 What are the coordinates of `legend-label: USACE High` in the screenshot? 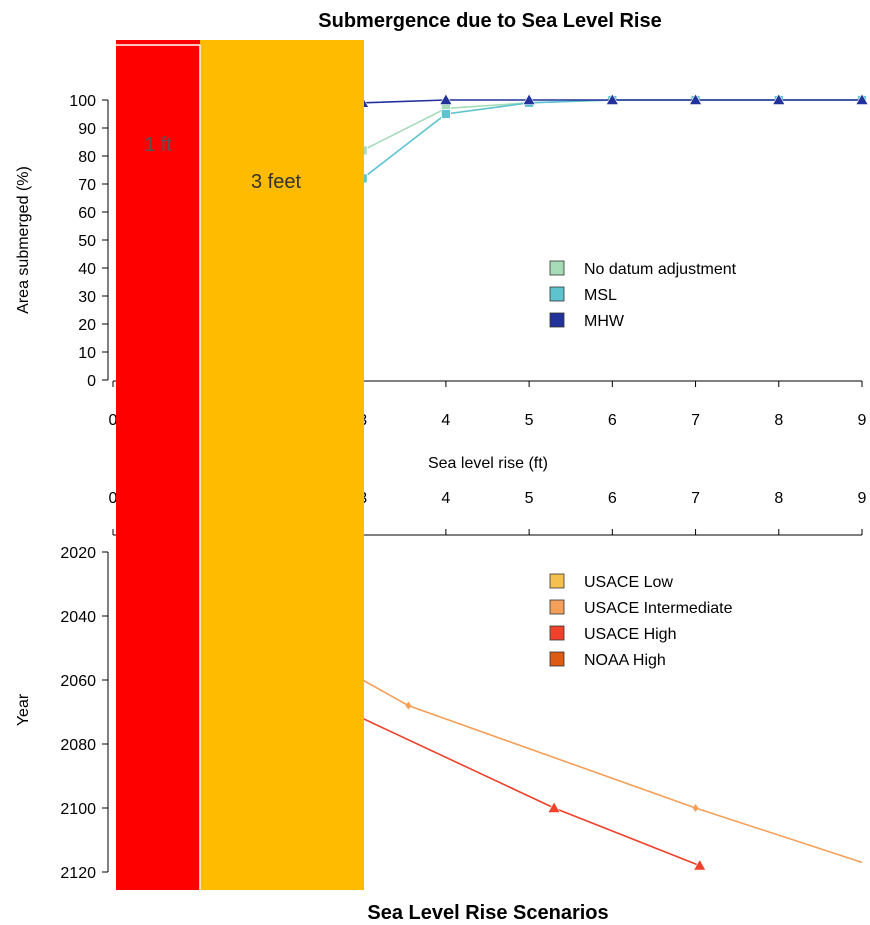 It's located at (630, 634).